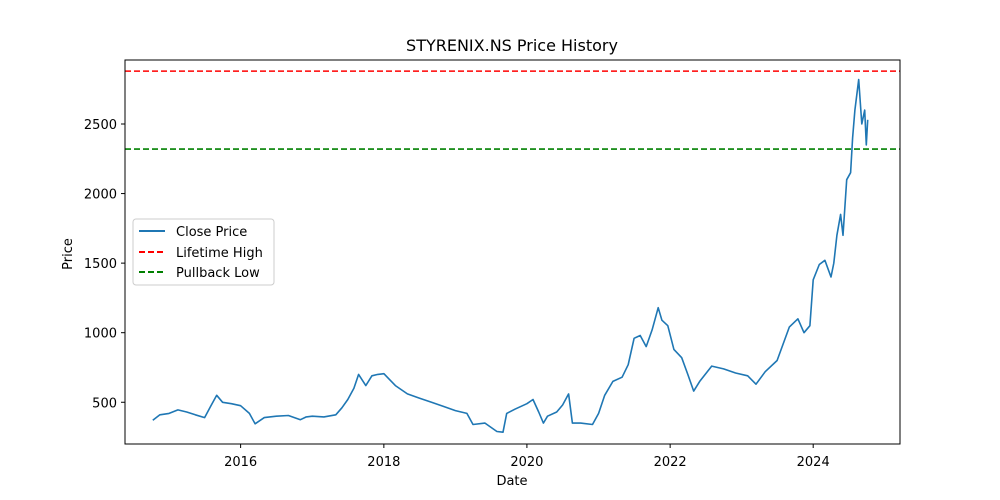  I want to click on legend-lifetime-high-label: Lifetime High, so click(219, 253).